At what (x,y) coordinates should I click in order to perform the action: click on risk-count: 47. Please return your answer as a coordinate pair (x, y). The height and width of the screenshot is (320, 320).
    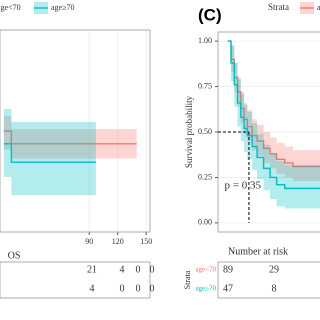
    Looking at the image, I should click on (228, 288).